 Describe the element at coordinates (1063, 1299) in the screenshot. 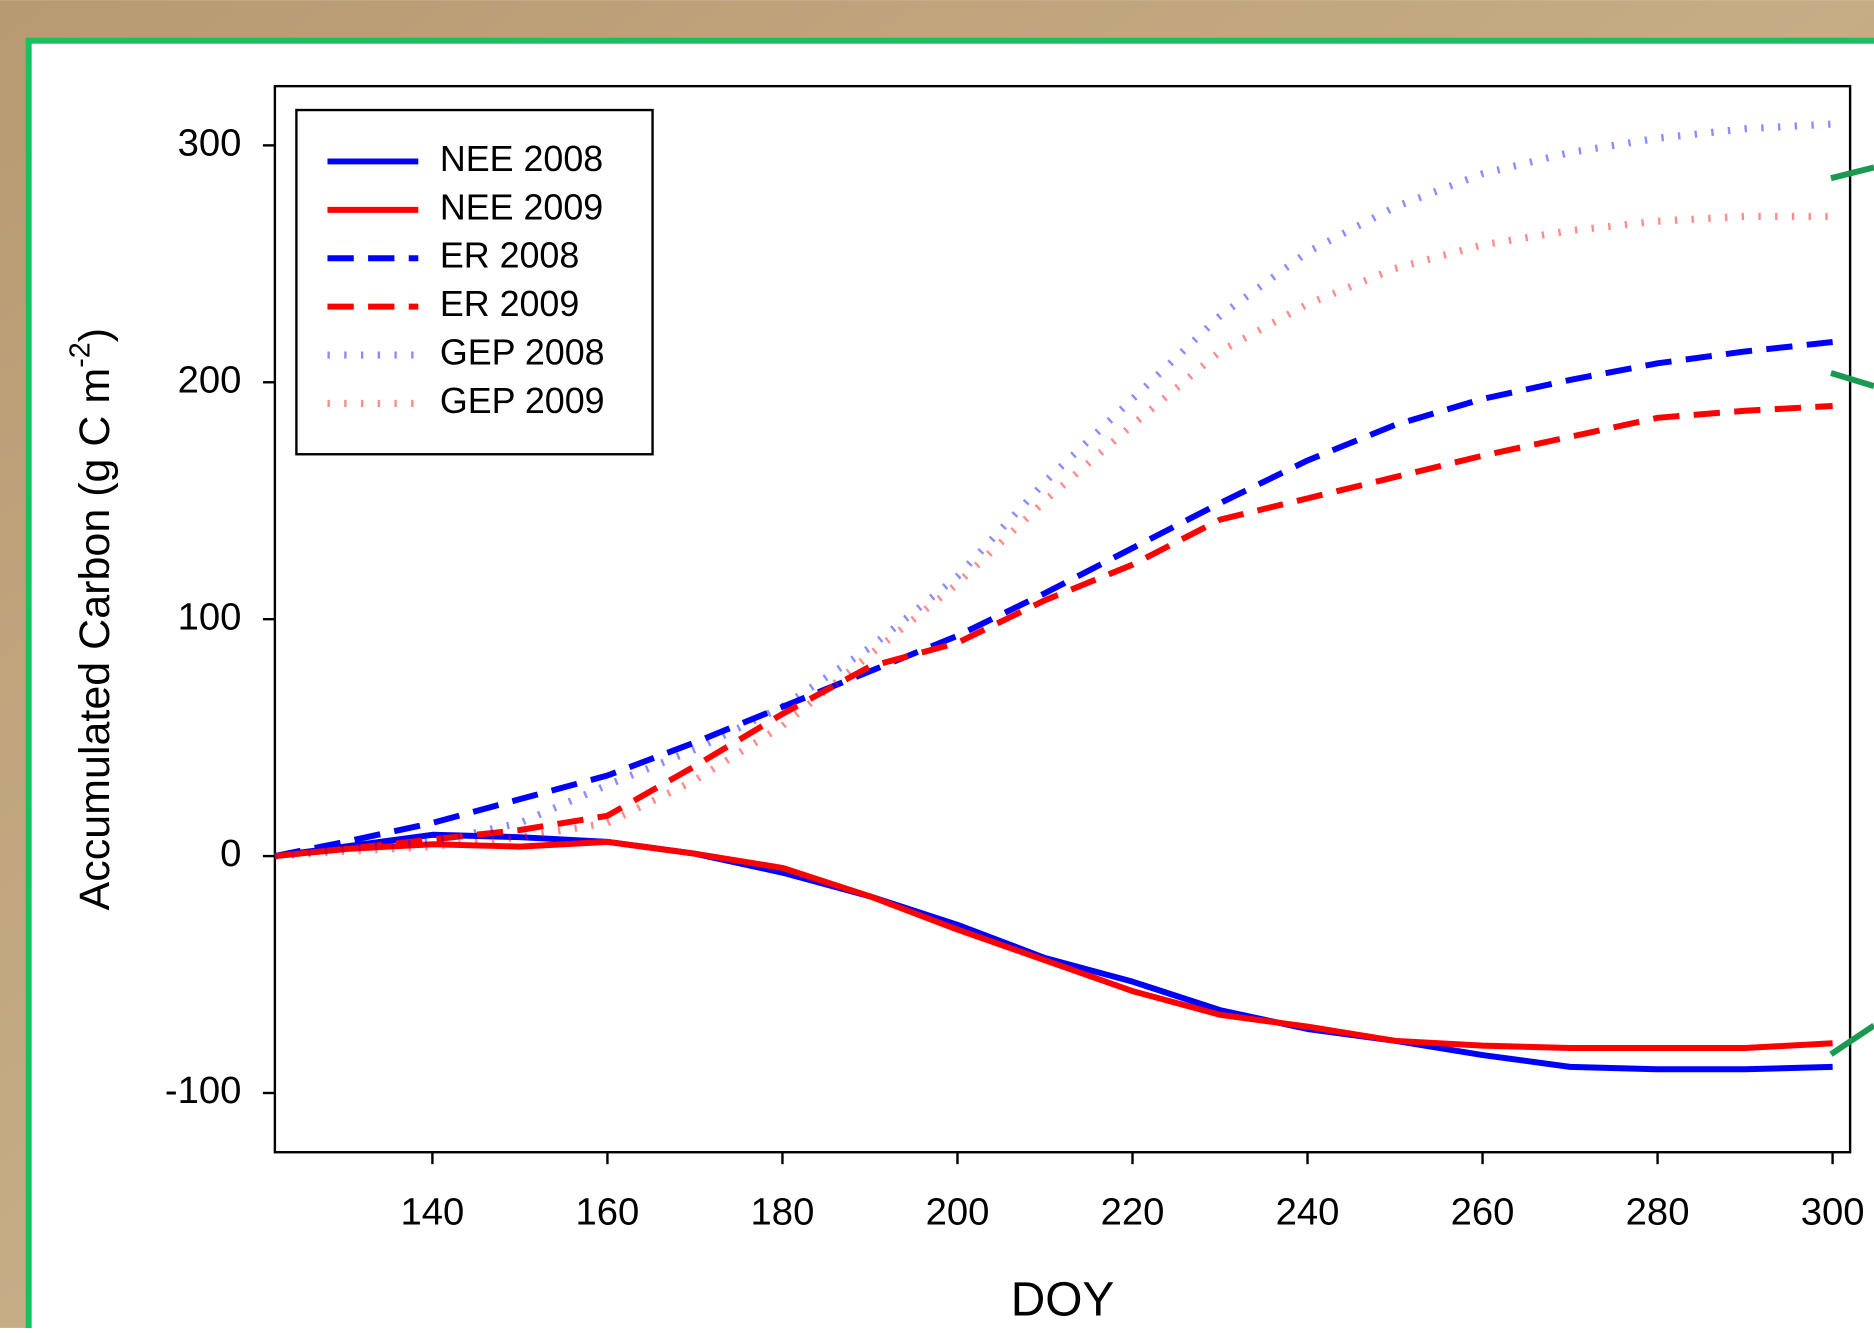

I see `x-axis-label: DOY` at that location.